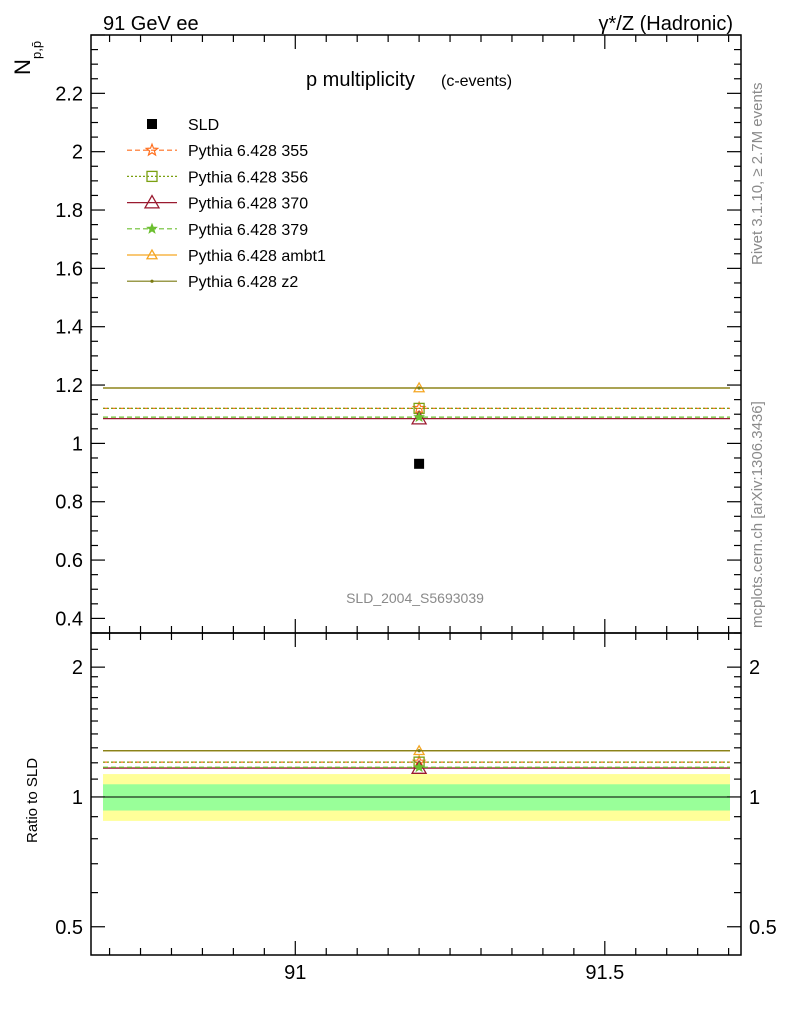  I want to click on main-ytick-label-3: 1, so click(77, 444).